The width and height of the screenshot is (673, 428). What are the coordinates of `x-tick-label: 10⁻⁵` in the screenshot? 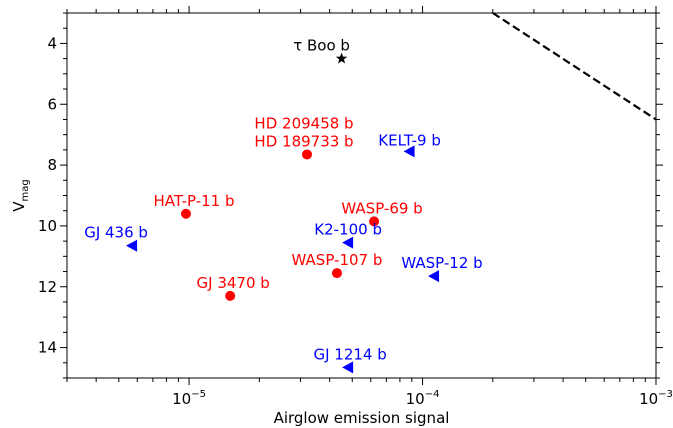 It's located at (189, 398).